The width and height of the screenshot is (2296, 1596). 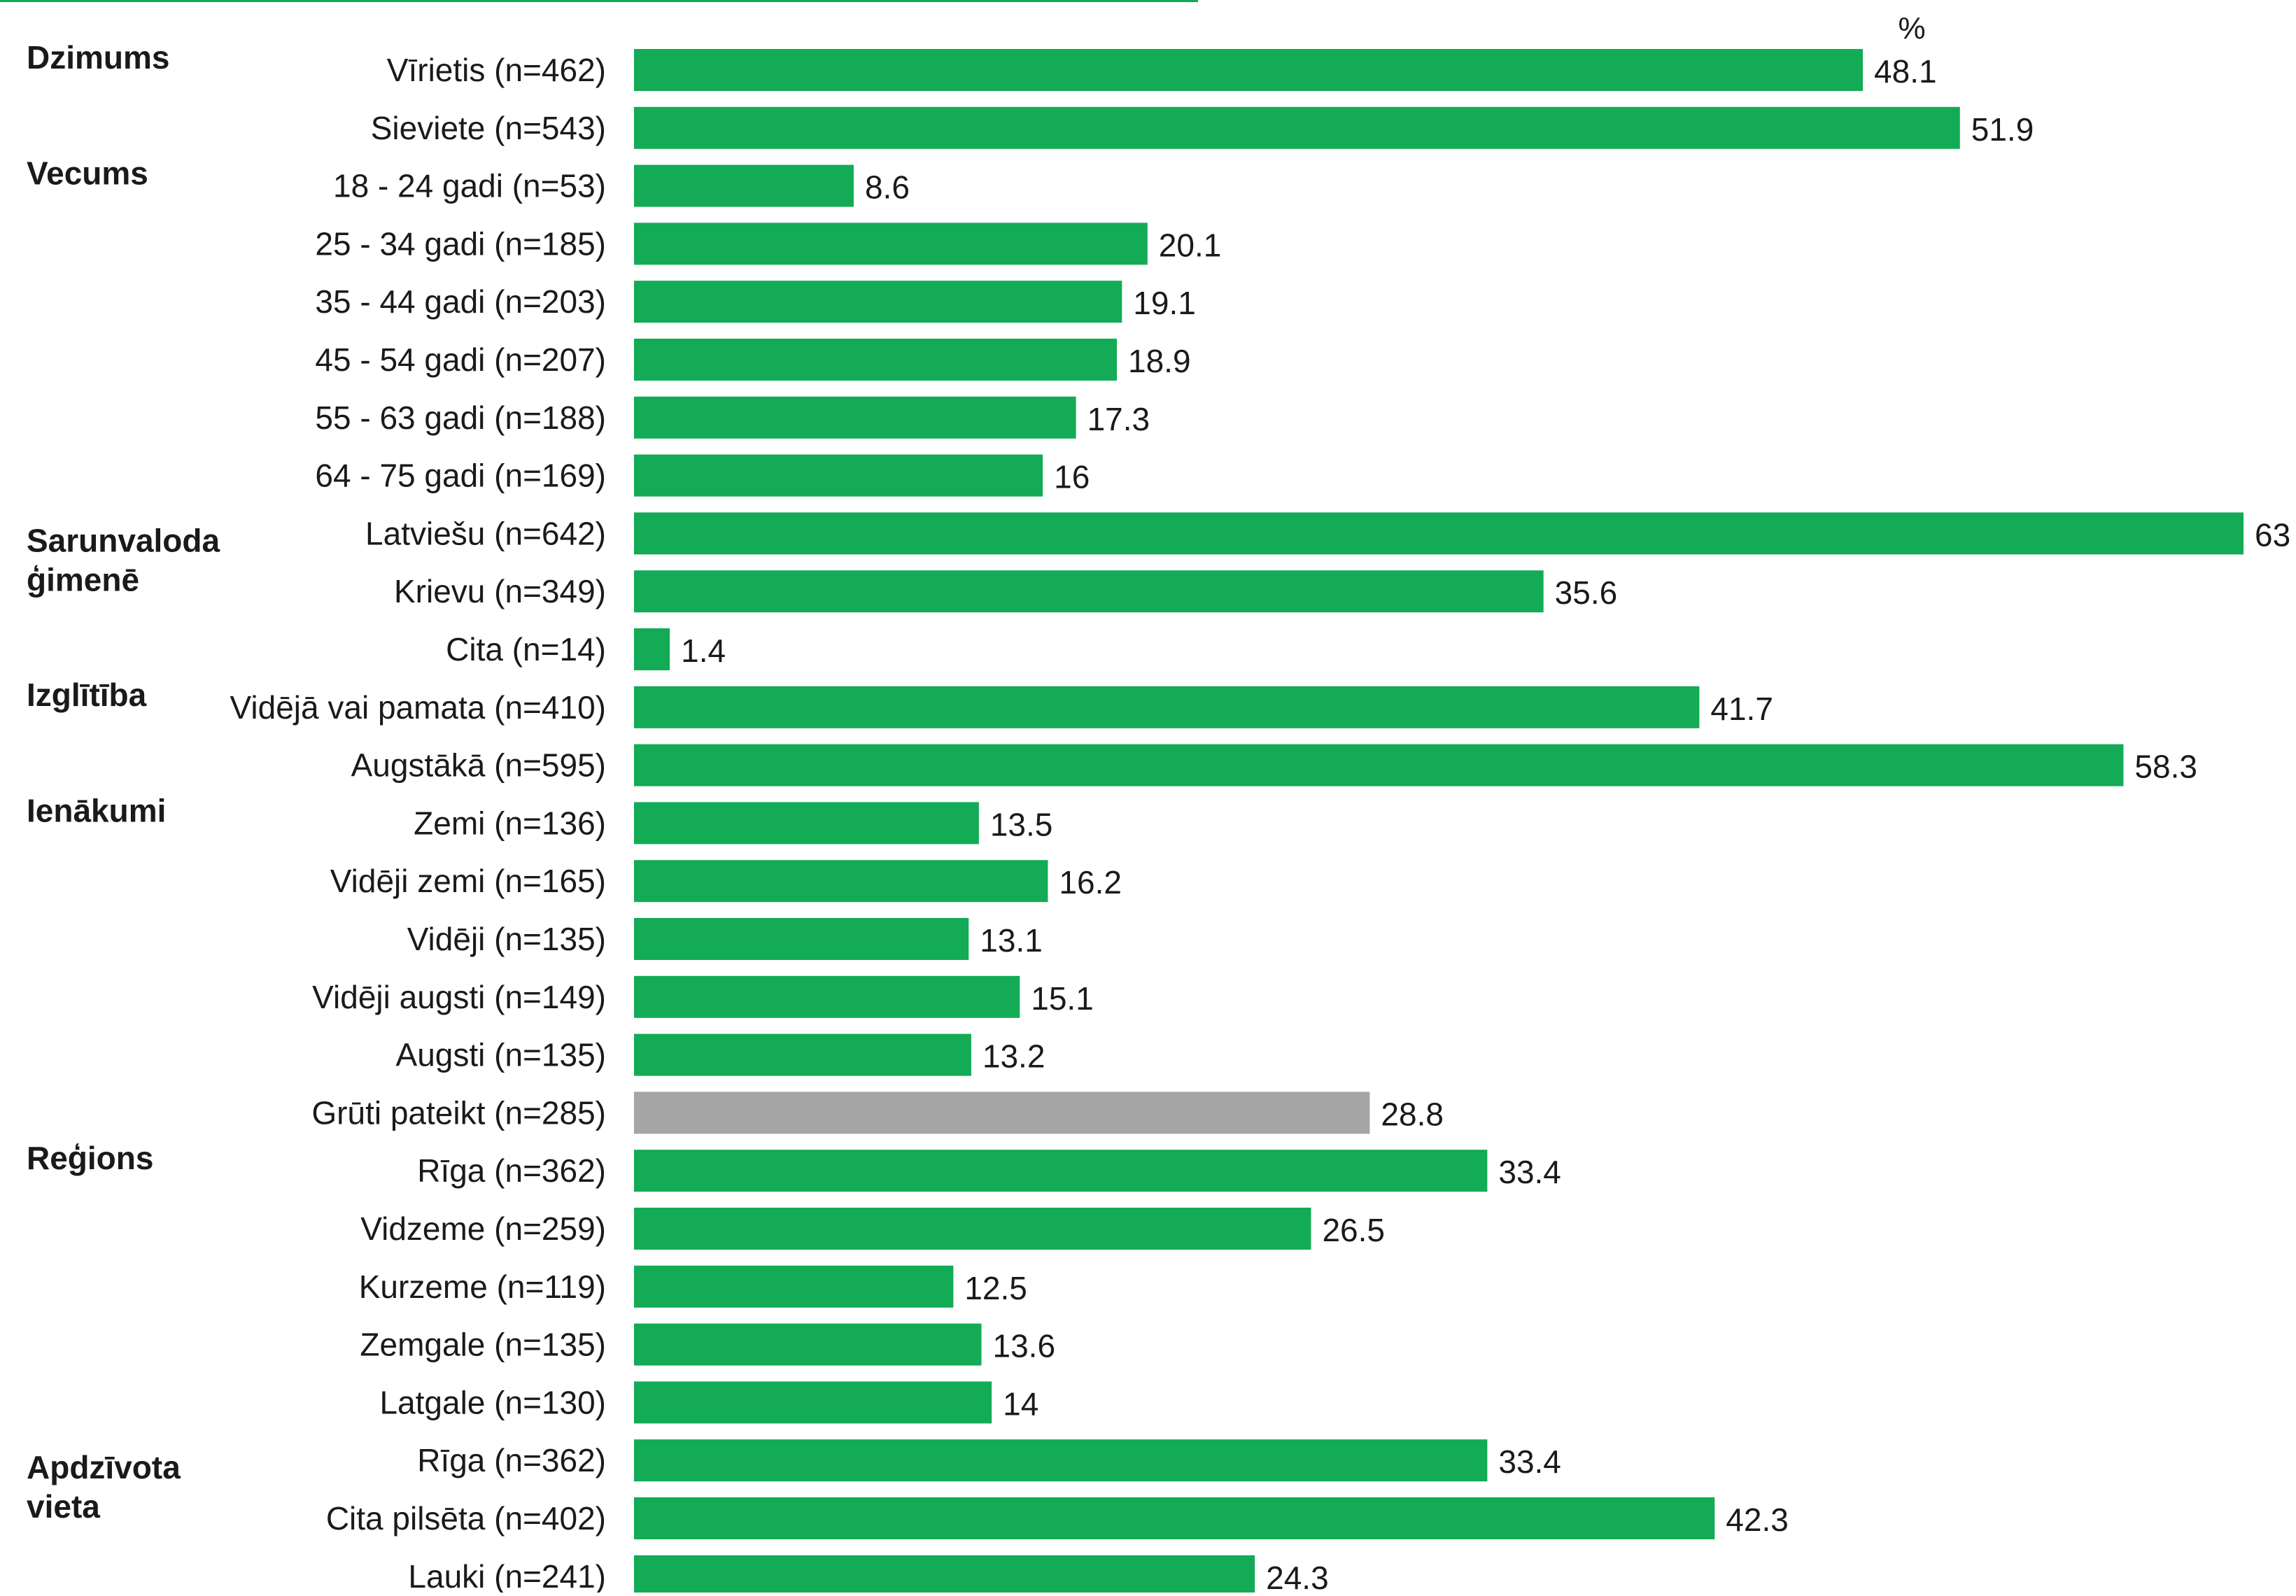 I want to click on value-label: 28.8, so click(x=1412, y=1114).